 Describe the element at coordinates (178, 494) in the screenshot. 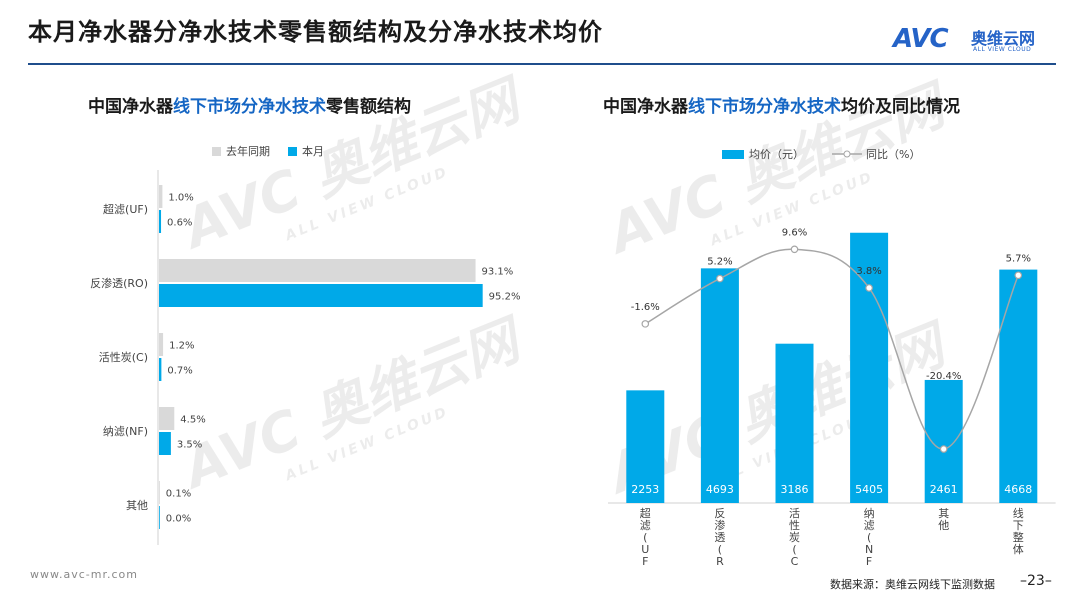

I see `data-label: 0.1%` at that location.